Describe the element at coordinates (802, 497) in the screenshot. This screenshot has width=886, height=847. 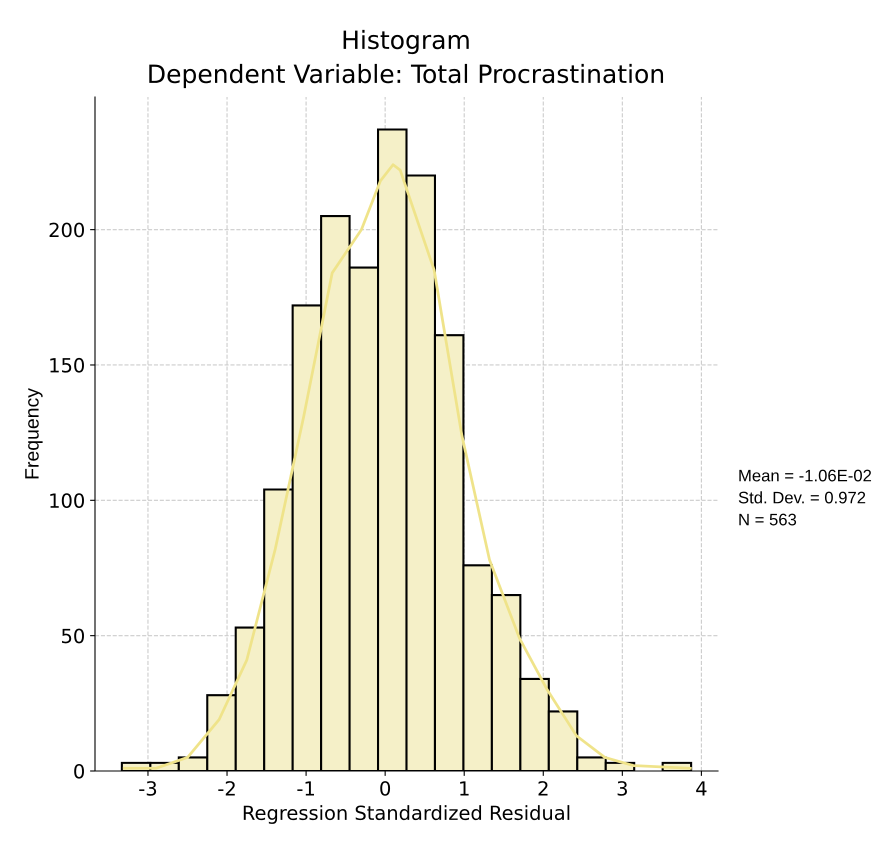
I see `text: Std. Dev. = 0.972` at that location.